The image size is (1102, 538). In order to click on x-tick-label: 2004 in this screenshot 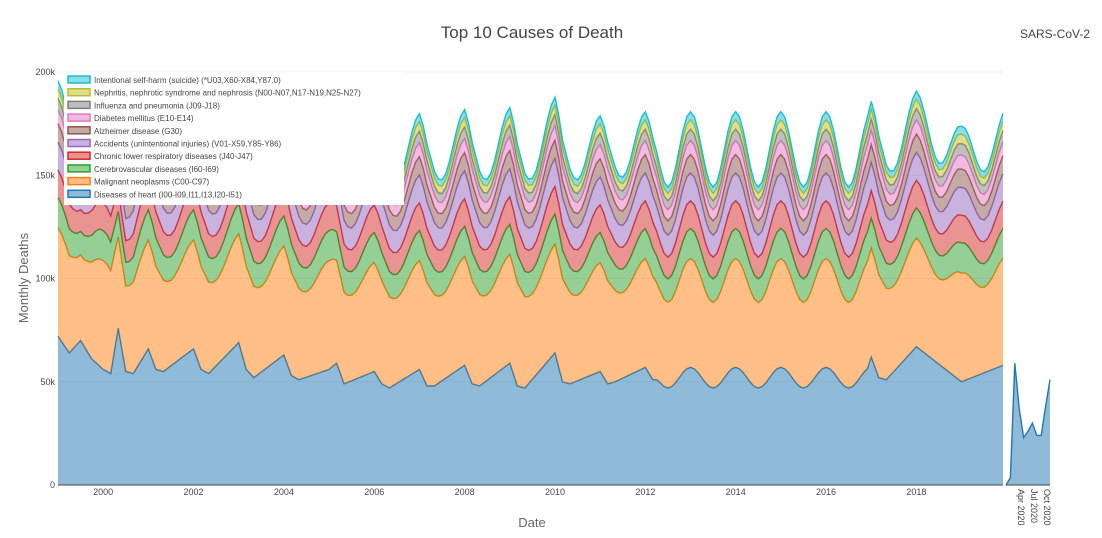, I will do `click(284, 492)`.